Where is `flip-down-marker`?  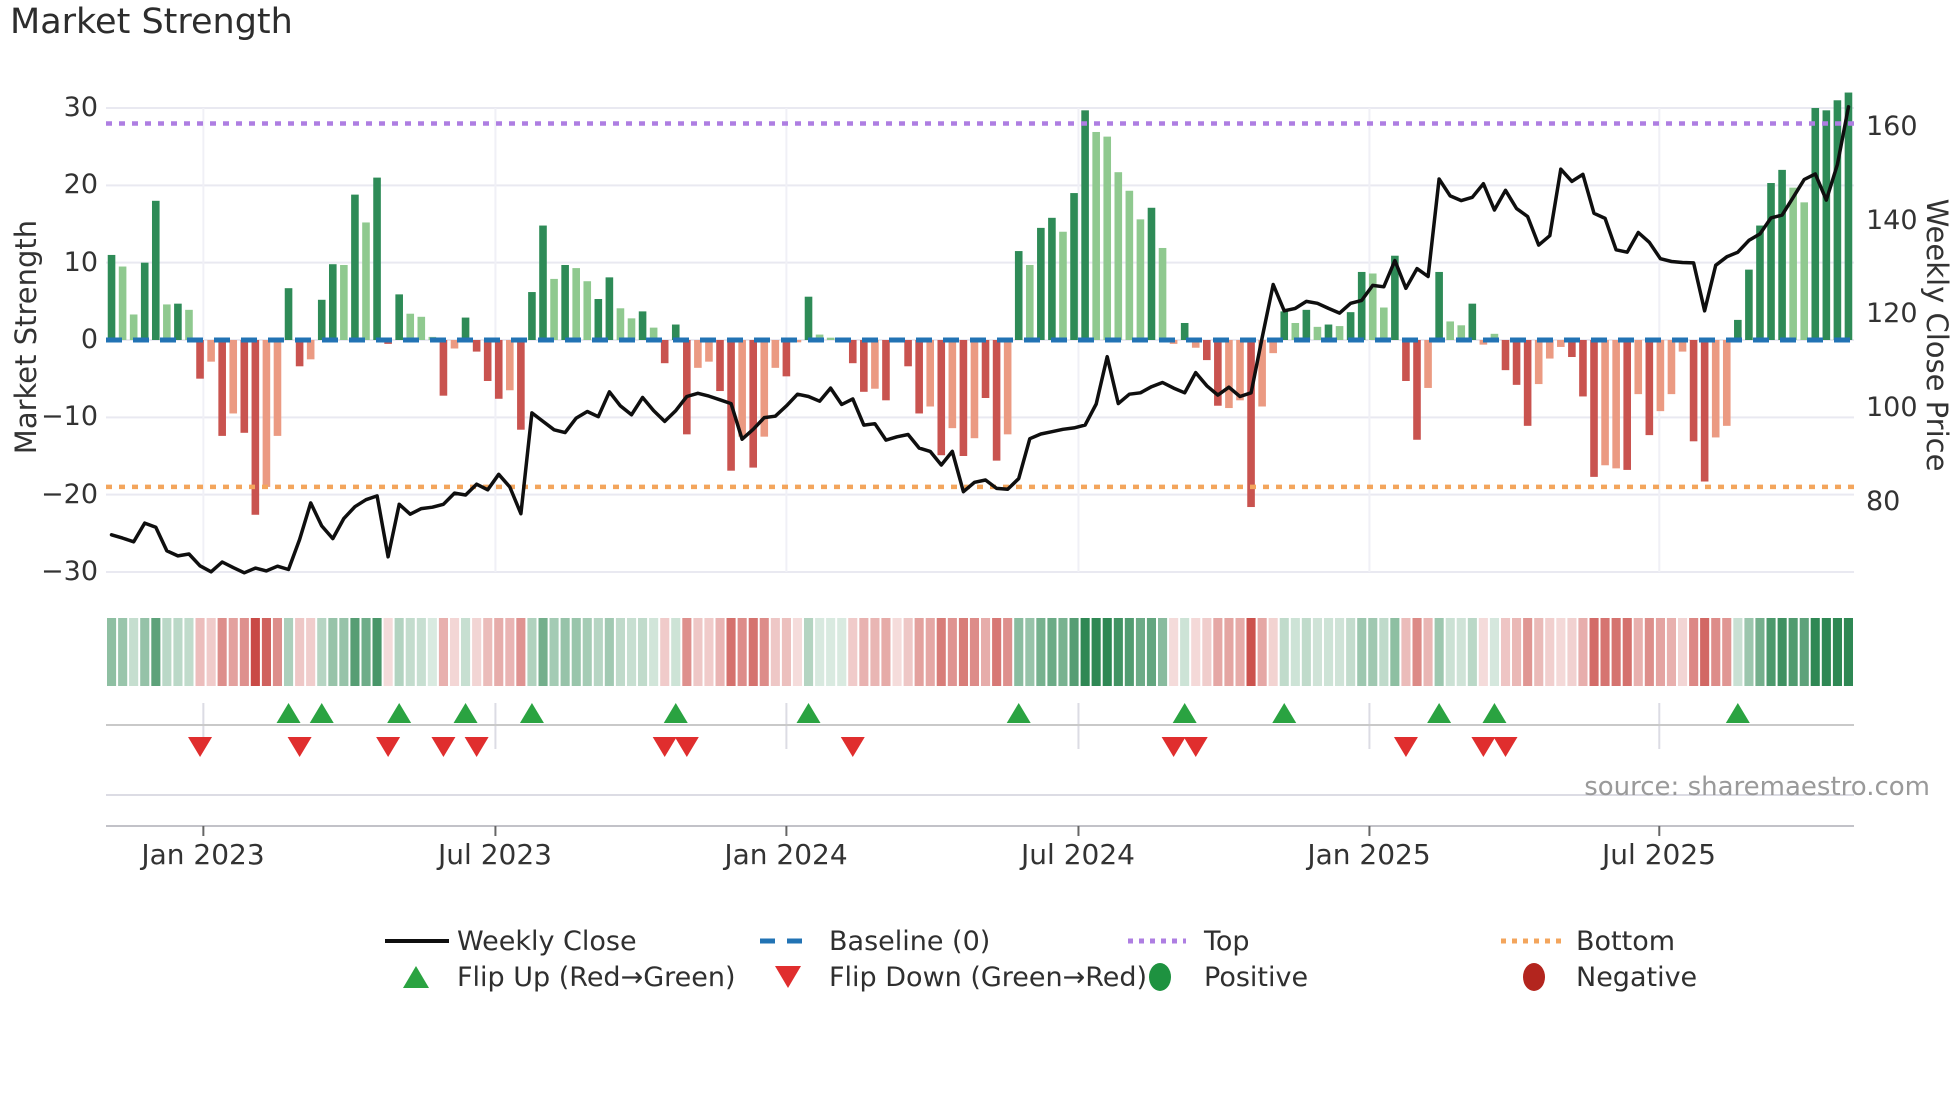 flip-down-marker is located at coordinates (388, 747).